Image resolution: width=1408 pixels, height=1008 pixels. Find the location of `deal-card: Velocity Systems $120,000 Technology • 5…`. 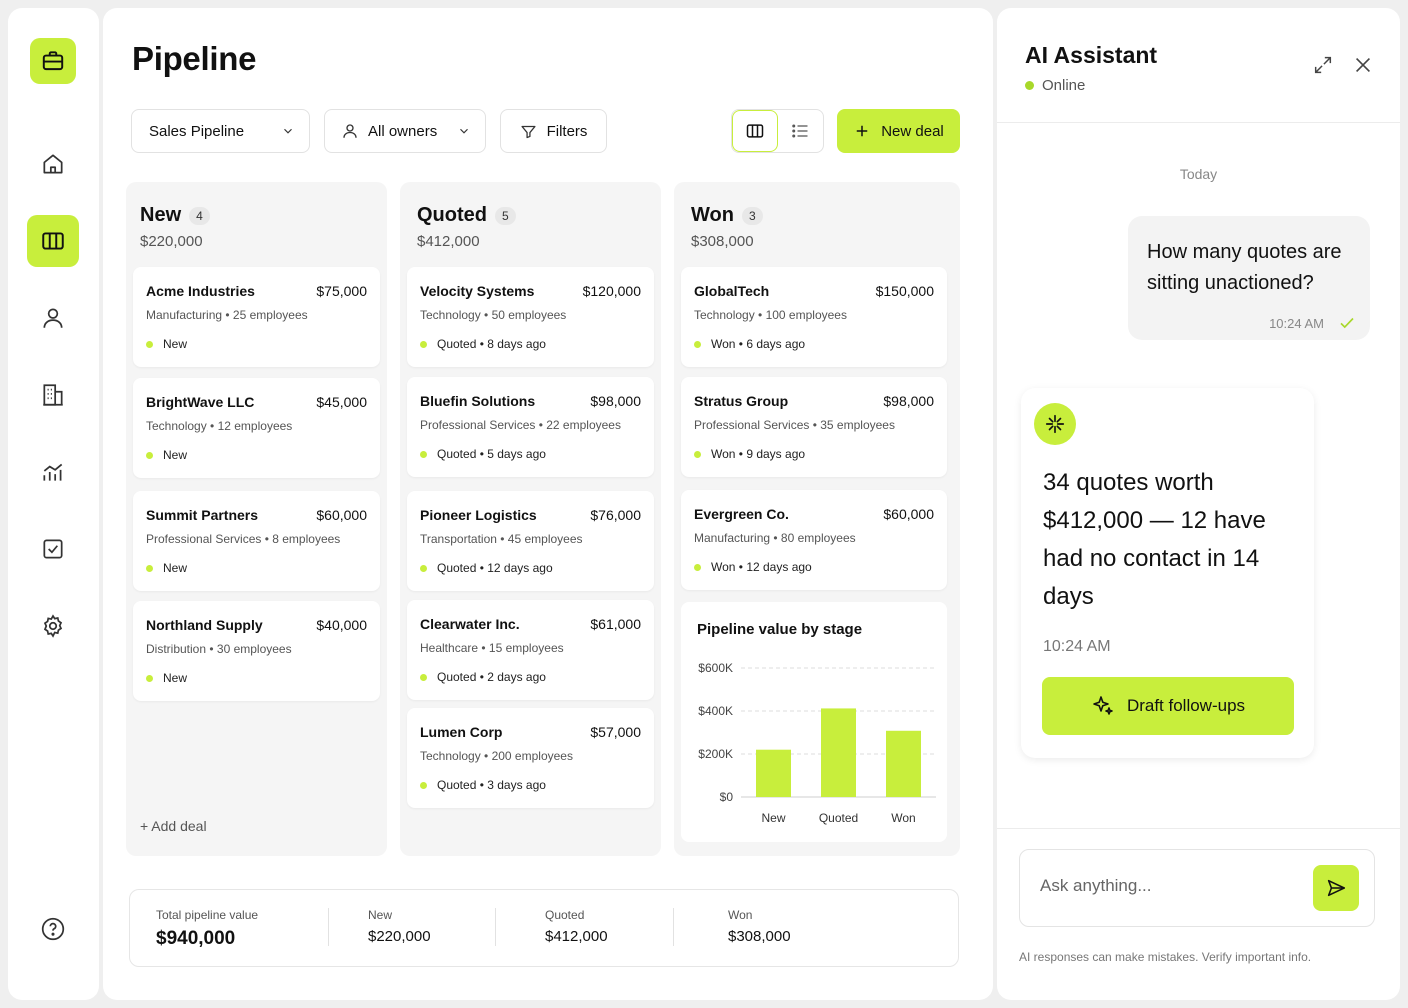

deal-card: Velocity Systems $120,000 Technology • 5… is located at coordinates (530, 317).